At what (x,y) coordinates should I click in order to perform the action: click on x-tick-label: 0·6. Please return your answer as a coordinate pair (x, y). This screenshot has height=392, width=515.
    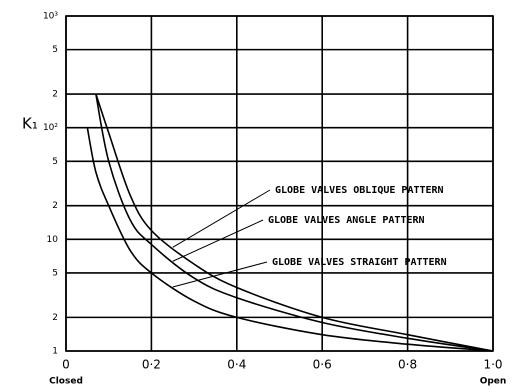
    Looking at the image, I should click on (322, 365).